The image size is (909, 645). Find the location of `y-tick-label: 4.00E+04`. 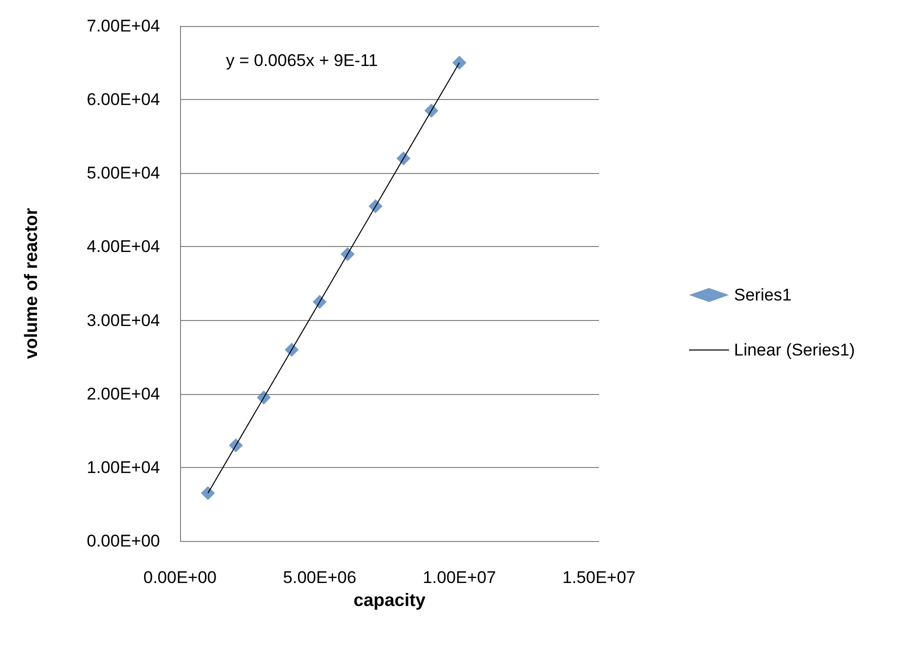

y-tick-label: 4.00E+04 is located at coordinates (123, 246).